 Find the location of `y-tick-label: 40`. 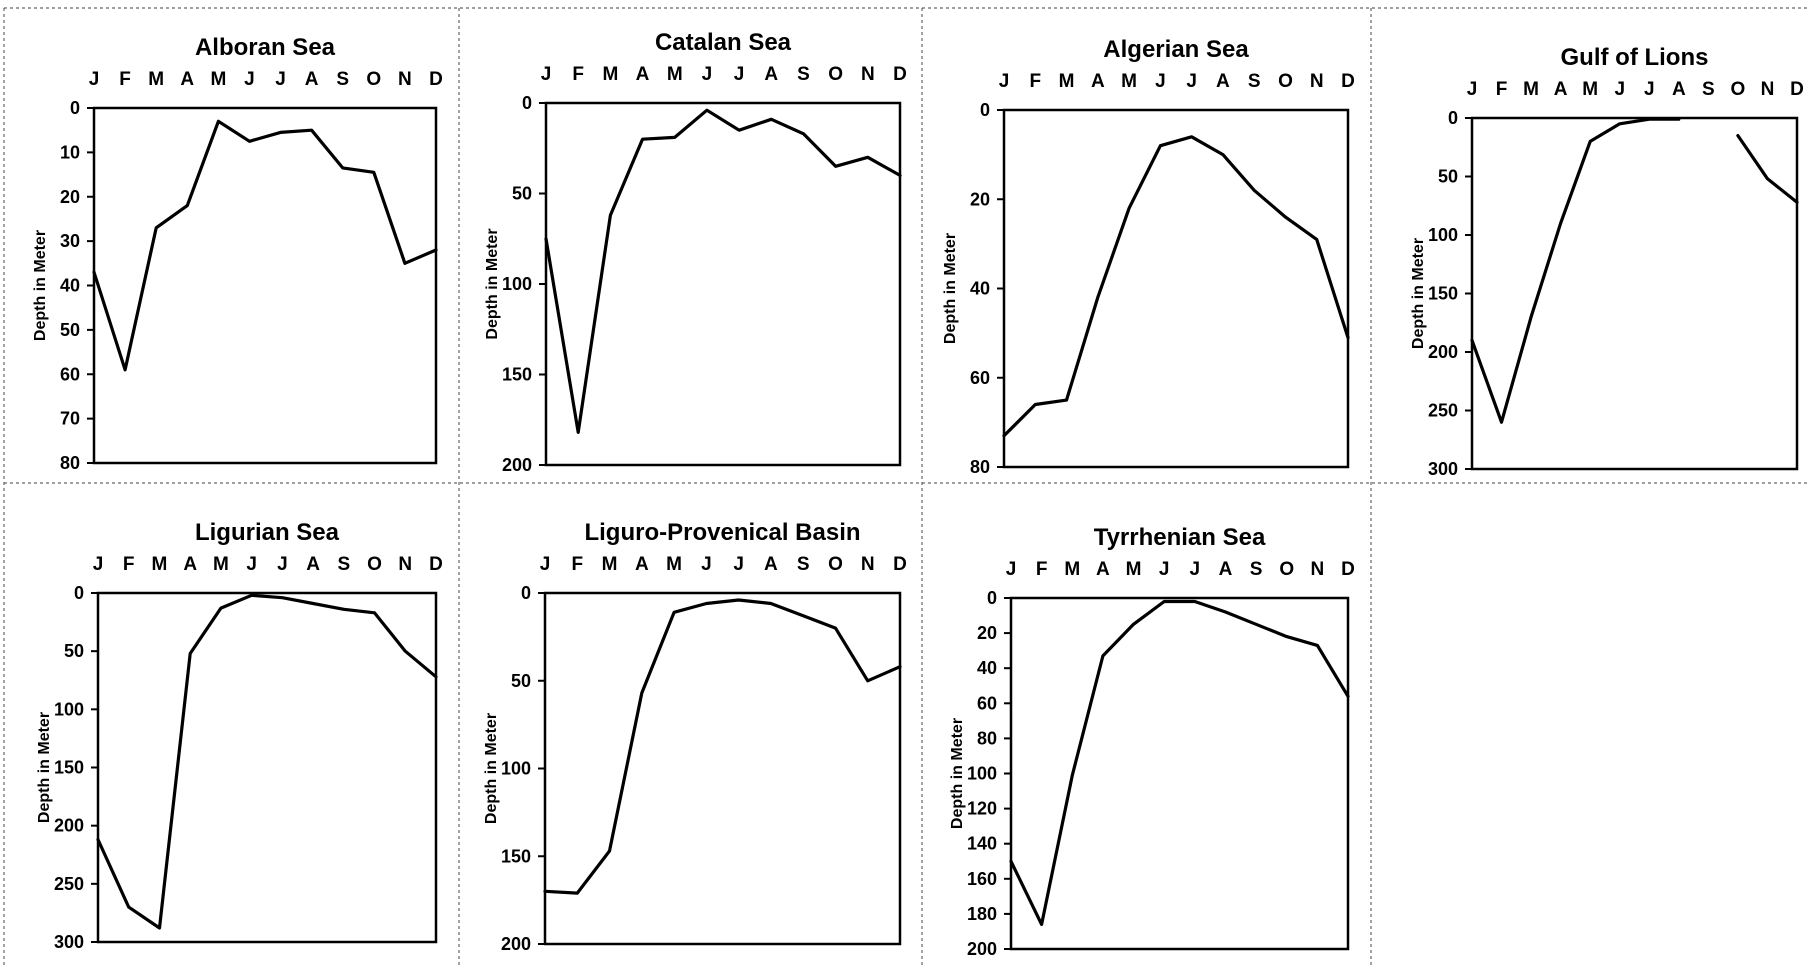

y-tick-label: 40 is located at coordinates (980, 289).